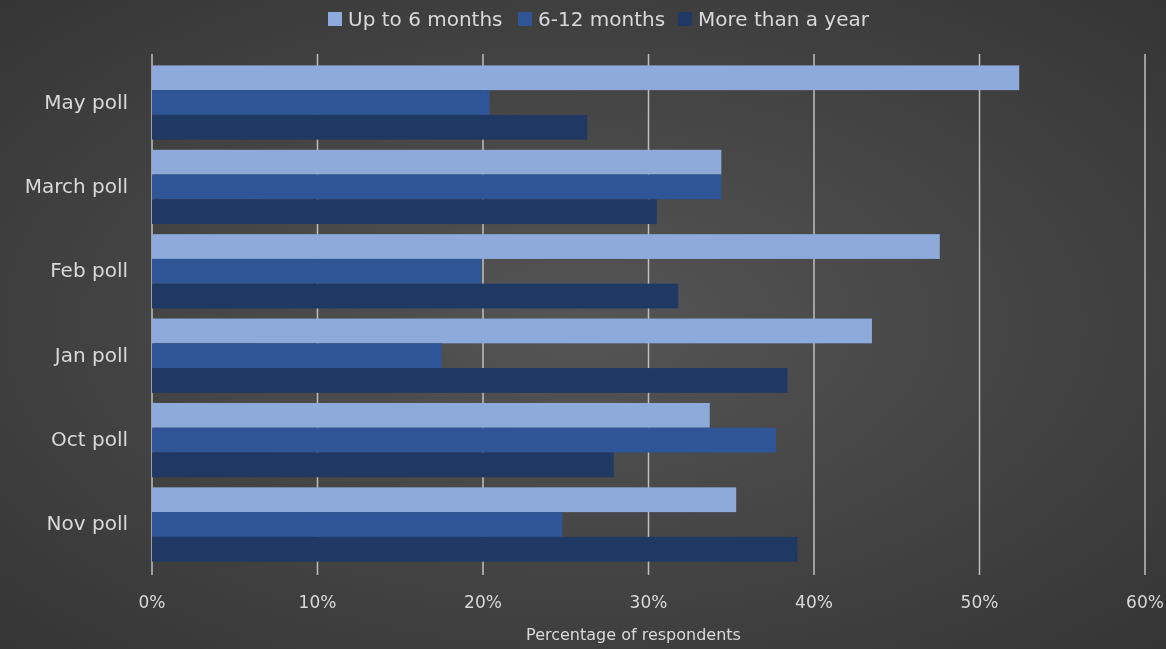 The width and height of the screenshot is (1166, 649). I want to click on y-tick-label: Oct poll, so click(89, 439).